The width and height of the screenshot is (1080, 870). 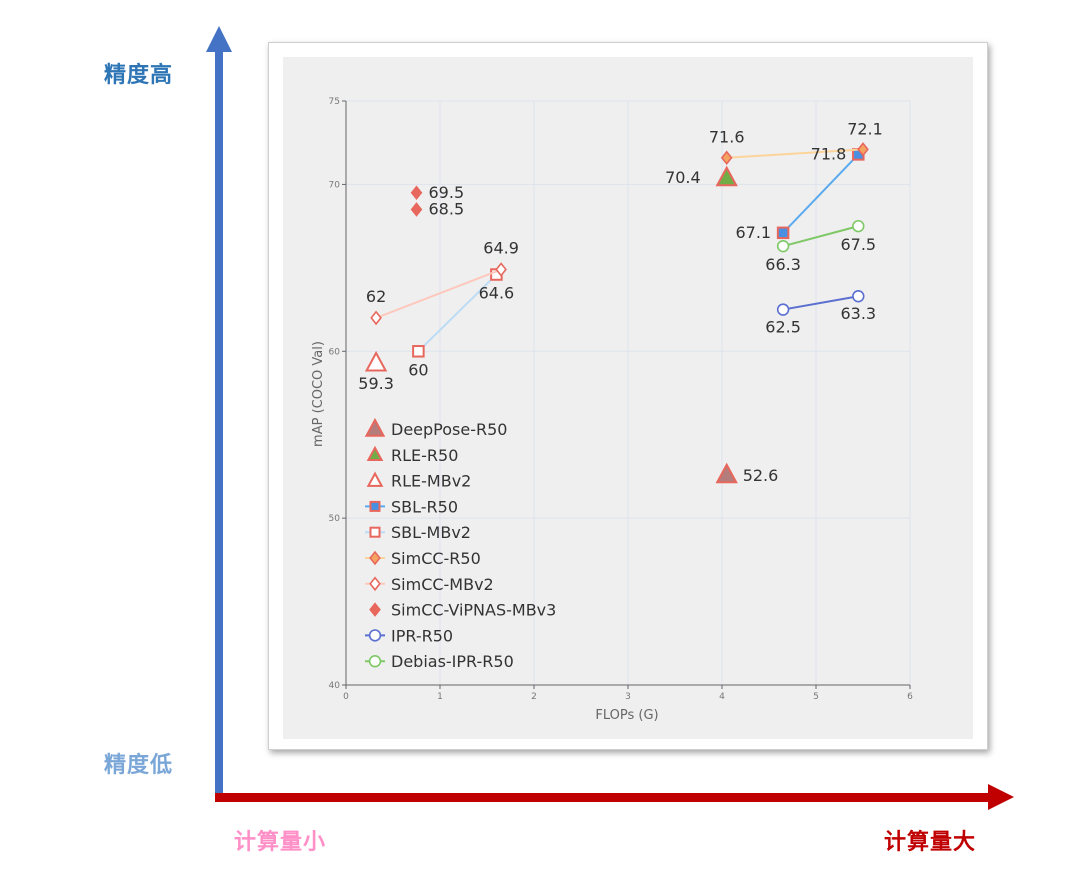 What do you see at coordinates (375, 479) in the screenshot?
I see `legend-marker-rle-mbv2` at bounding box center [375, 479].